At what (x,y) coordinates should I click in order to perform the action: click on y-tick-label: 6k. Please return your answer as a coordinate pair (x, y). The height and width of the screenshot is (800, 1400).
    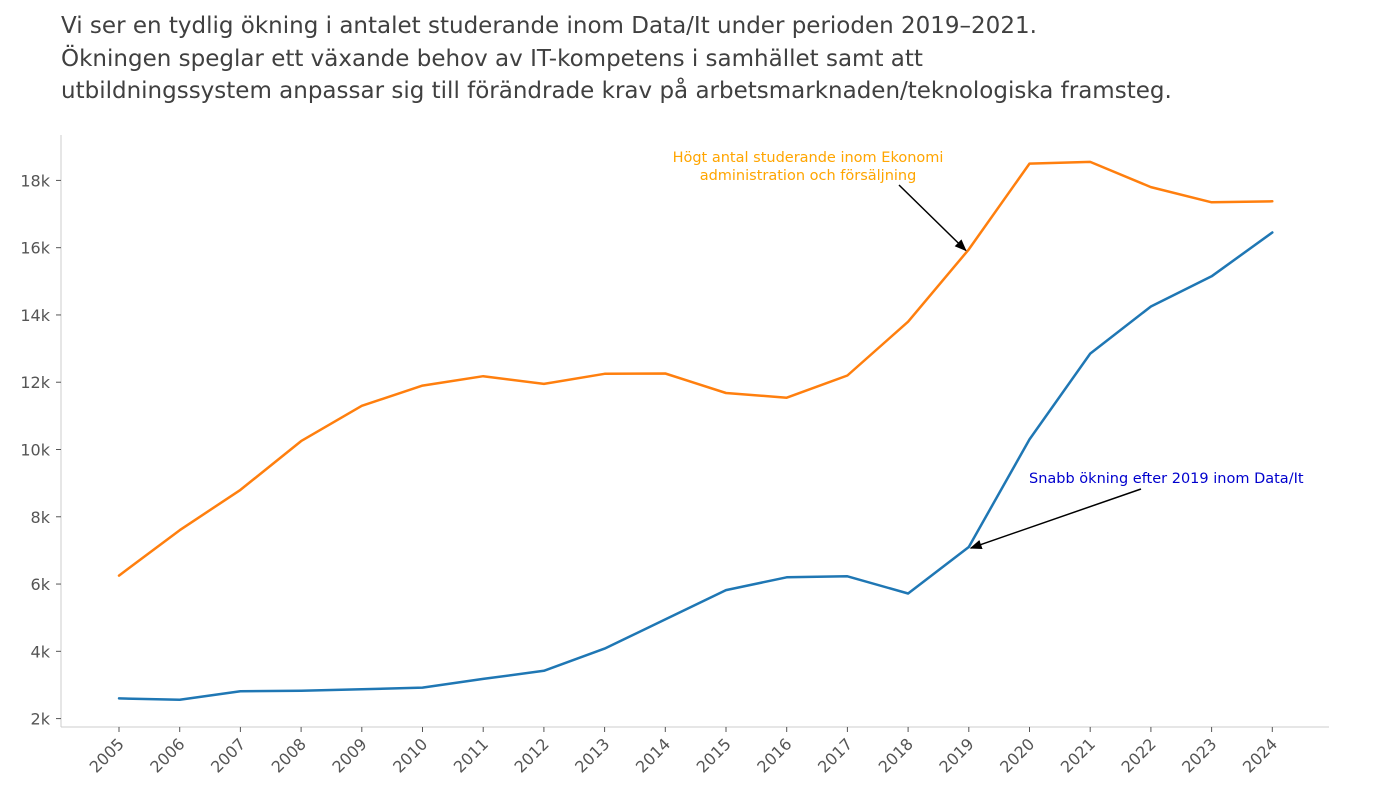
    Looking at the image, I should click on (41, 584).